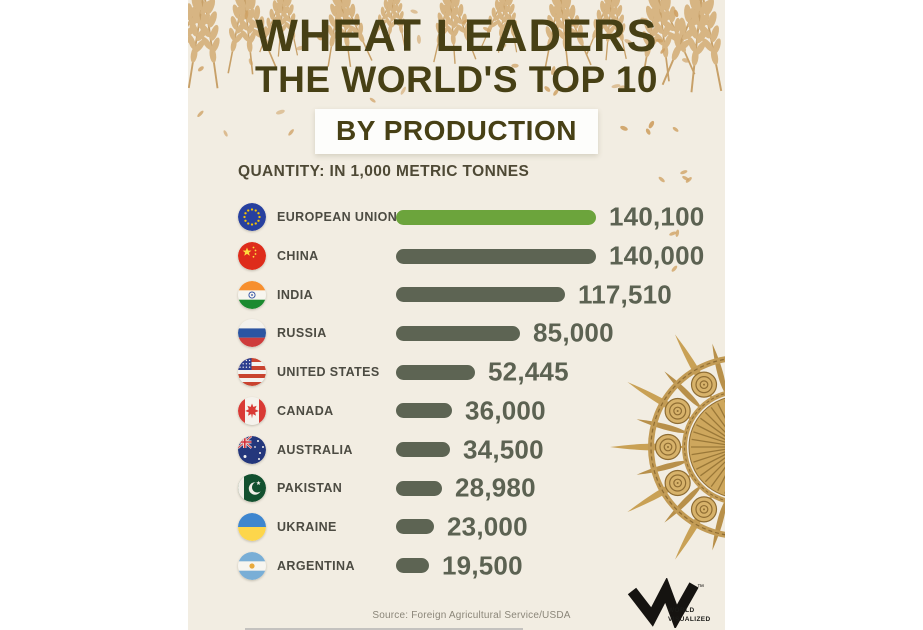 The image size is (923, 630). Describe the element at coordinates (625, 294) in the screenshot. I see `value-label: 117,510` at that location.